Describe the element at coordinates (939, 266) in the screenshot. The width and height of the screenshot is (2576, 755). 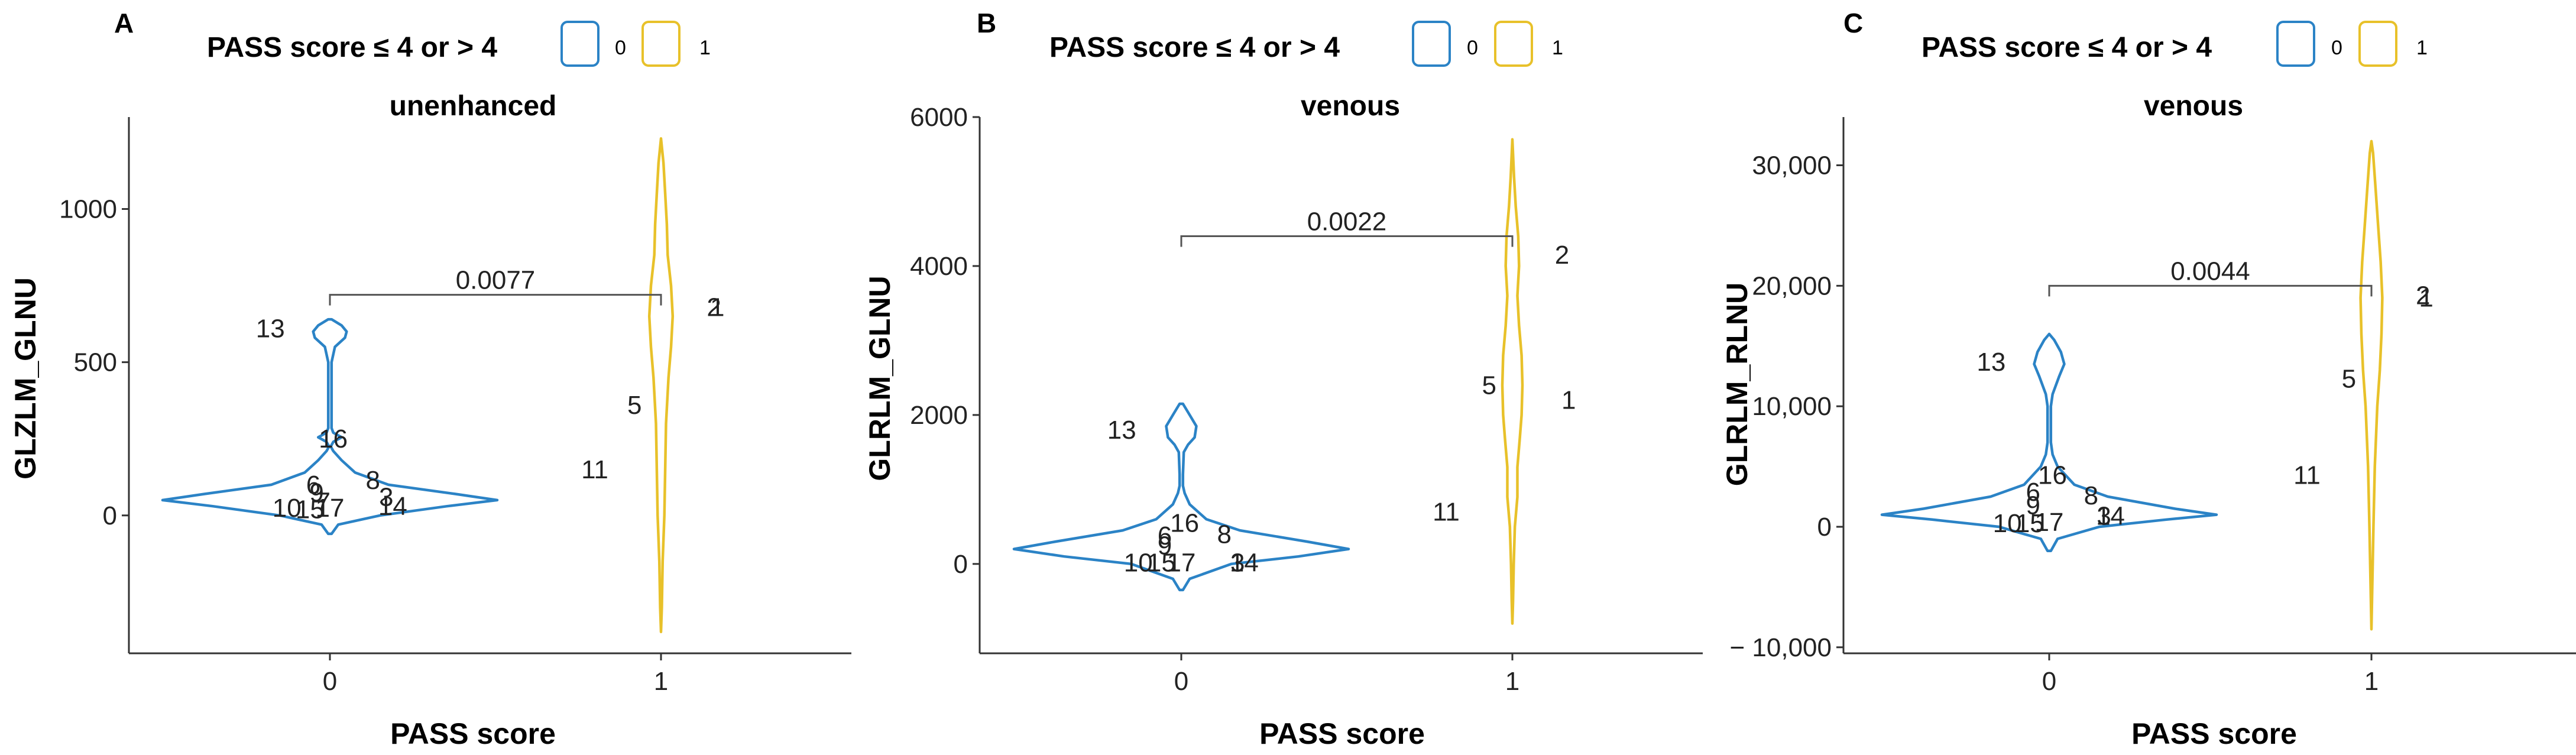
I see `y-tick-label: 4000` at that location.